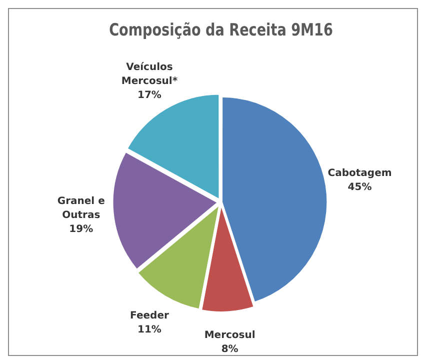  Describe the element at coordinates (150, 330) in the screenshot. I see `data-label: 11%` at that location.